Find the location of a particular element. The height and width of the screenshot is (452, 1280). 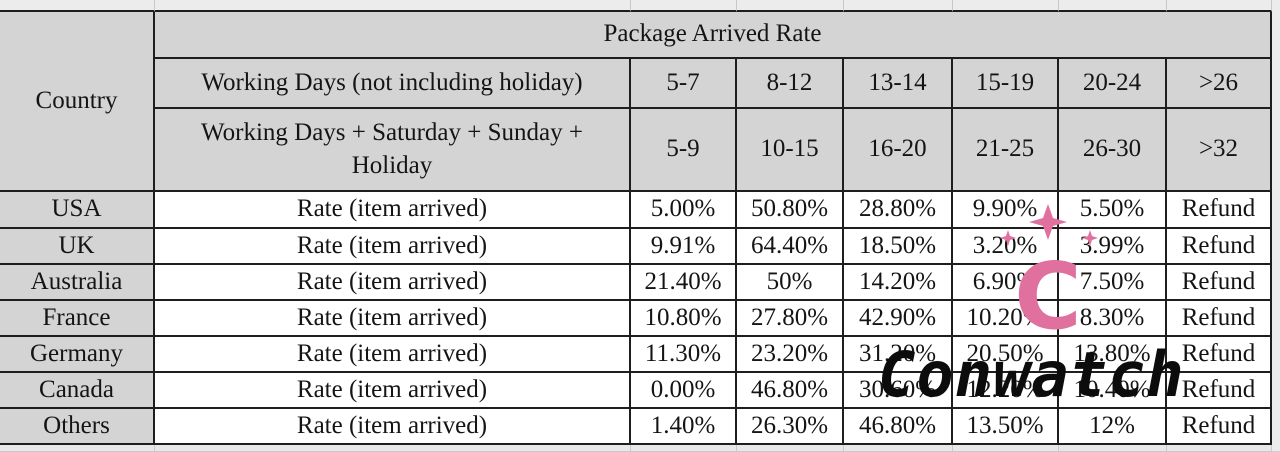

working-days-label: Working Days (not including holiday) is located at coordinates (393, 84).